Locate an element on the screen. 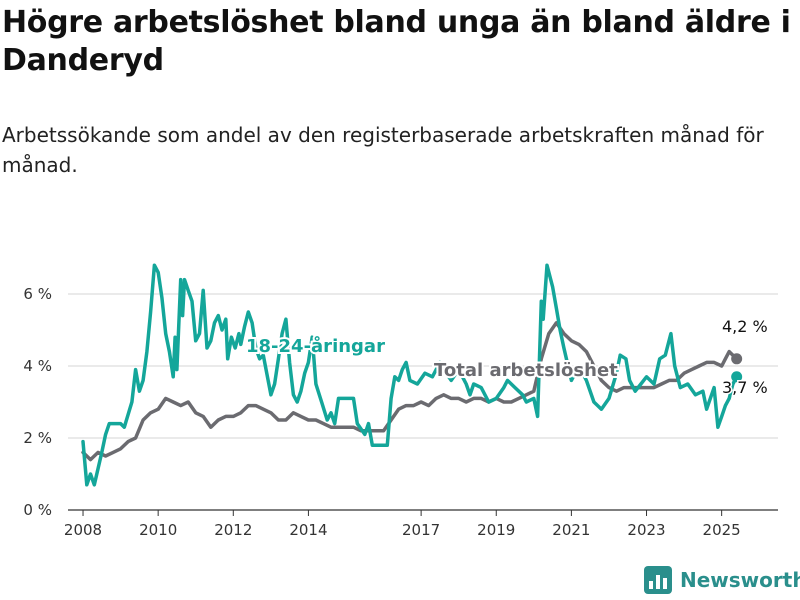 The width and height of the screenshot is (800, 600). x-tick-label: 2012 is located at coordinates (233, 530).